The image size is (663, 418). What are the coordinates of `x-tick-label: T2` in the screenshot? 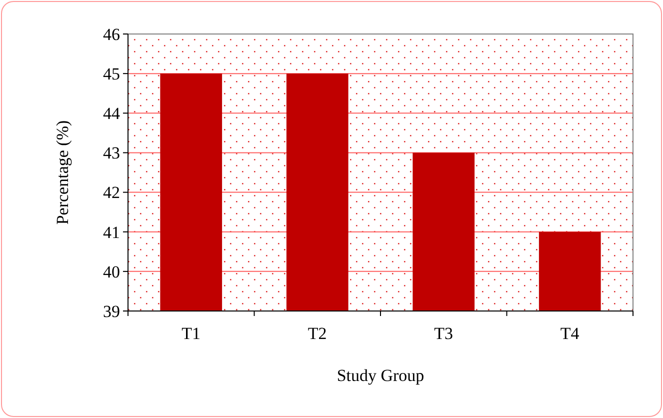 It's located at (317, 333).